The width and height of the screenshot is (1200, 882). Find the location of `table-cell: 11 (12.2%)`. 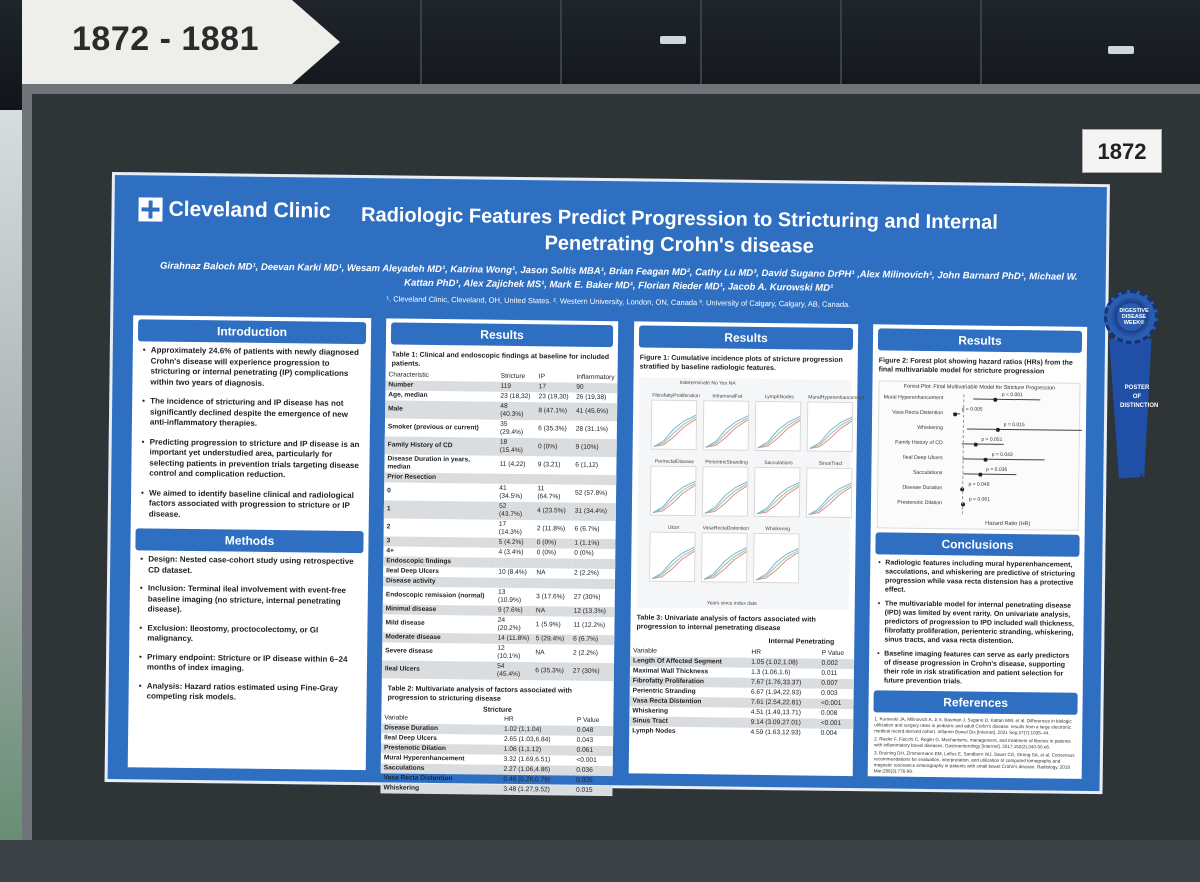

table-cell: 11 (12.2%) is located at coordinates (589, 625).